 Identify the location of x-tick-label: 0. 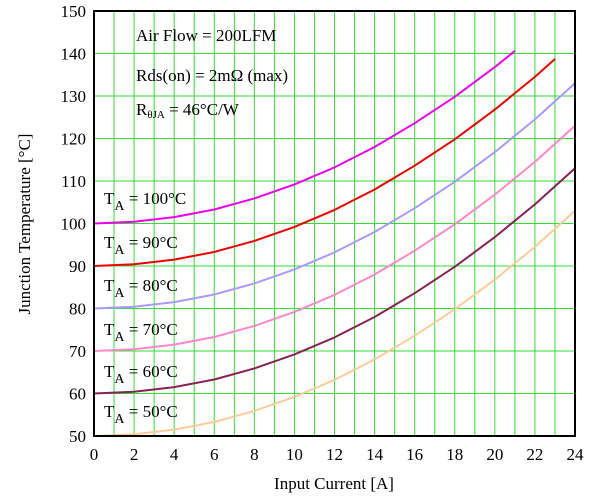
(94, 454).